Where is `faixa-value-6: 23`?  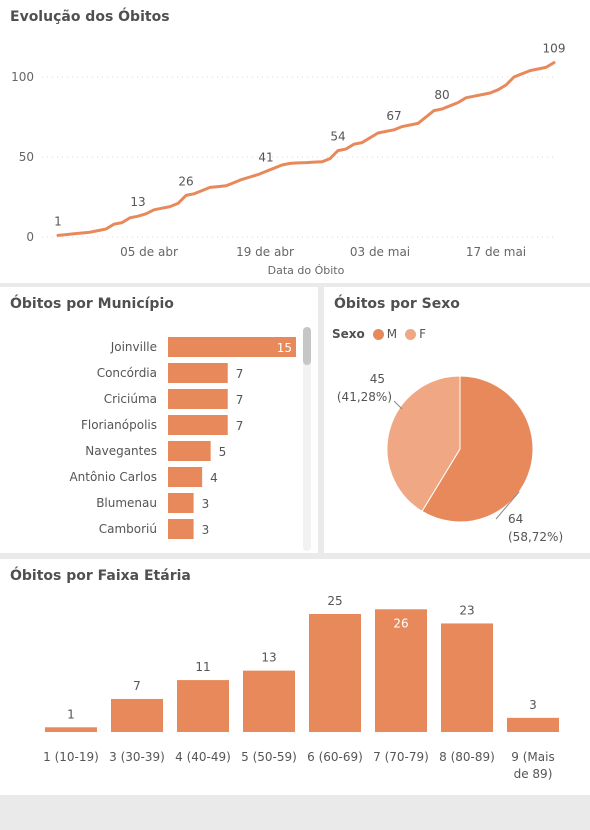 faixa-value-6: 23 is located at coordinates (466, 610).